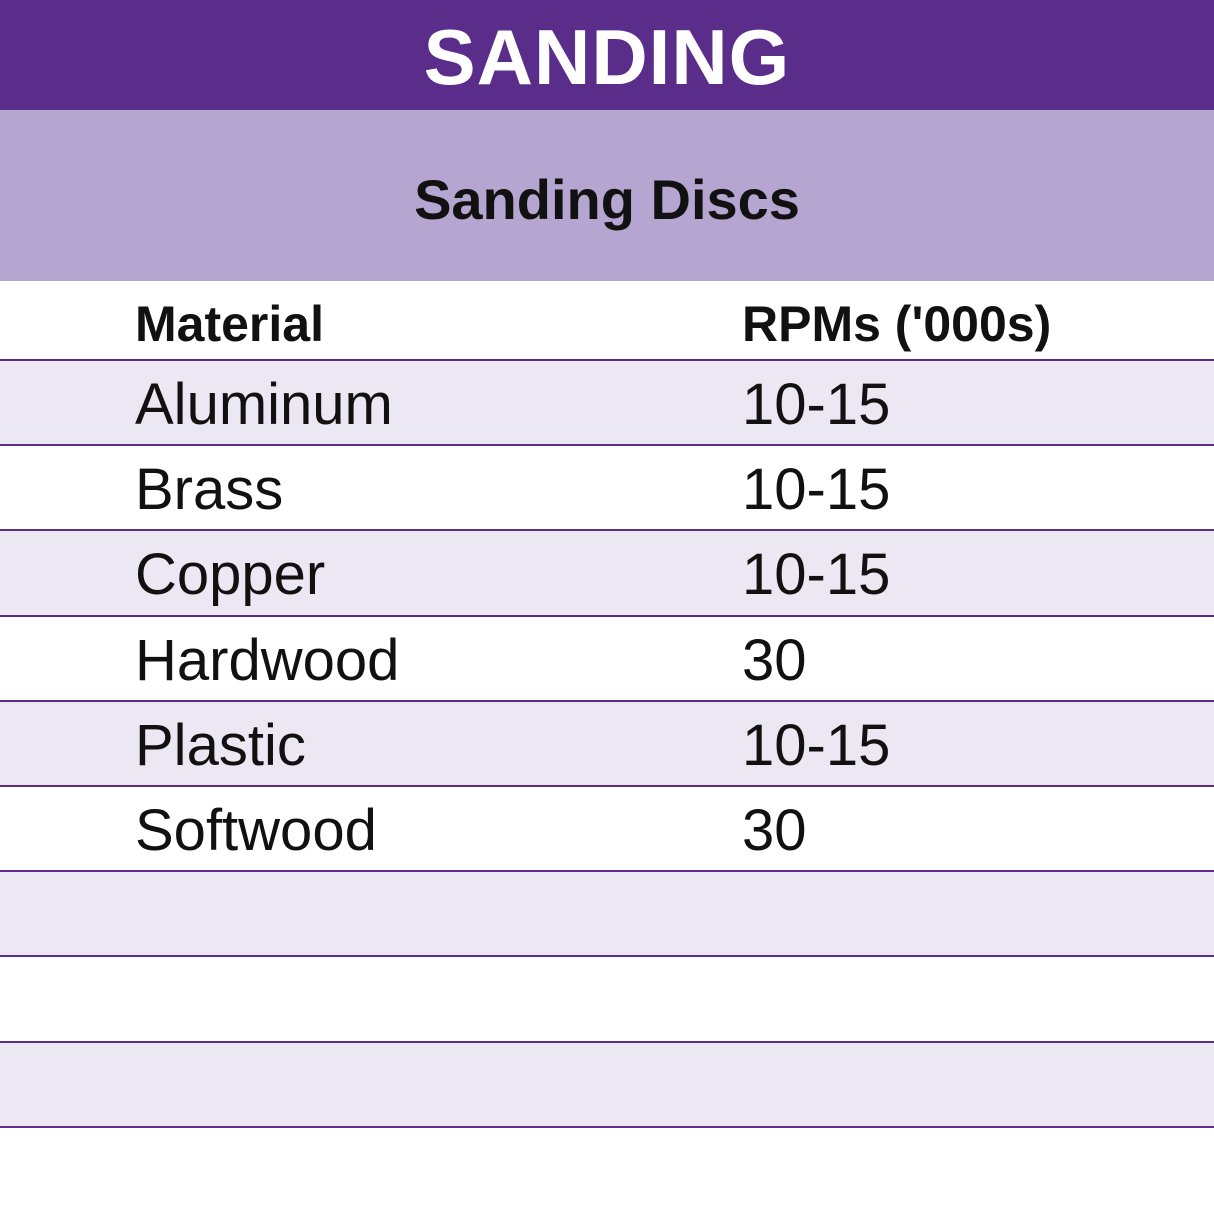 The width and height of the screenshot is (1214, 1214). Describe the element at coordinates (607, 320) in the screenshot. I see `header-row: Material RPMs ('000s)` at that location.